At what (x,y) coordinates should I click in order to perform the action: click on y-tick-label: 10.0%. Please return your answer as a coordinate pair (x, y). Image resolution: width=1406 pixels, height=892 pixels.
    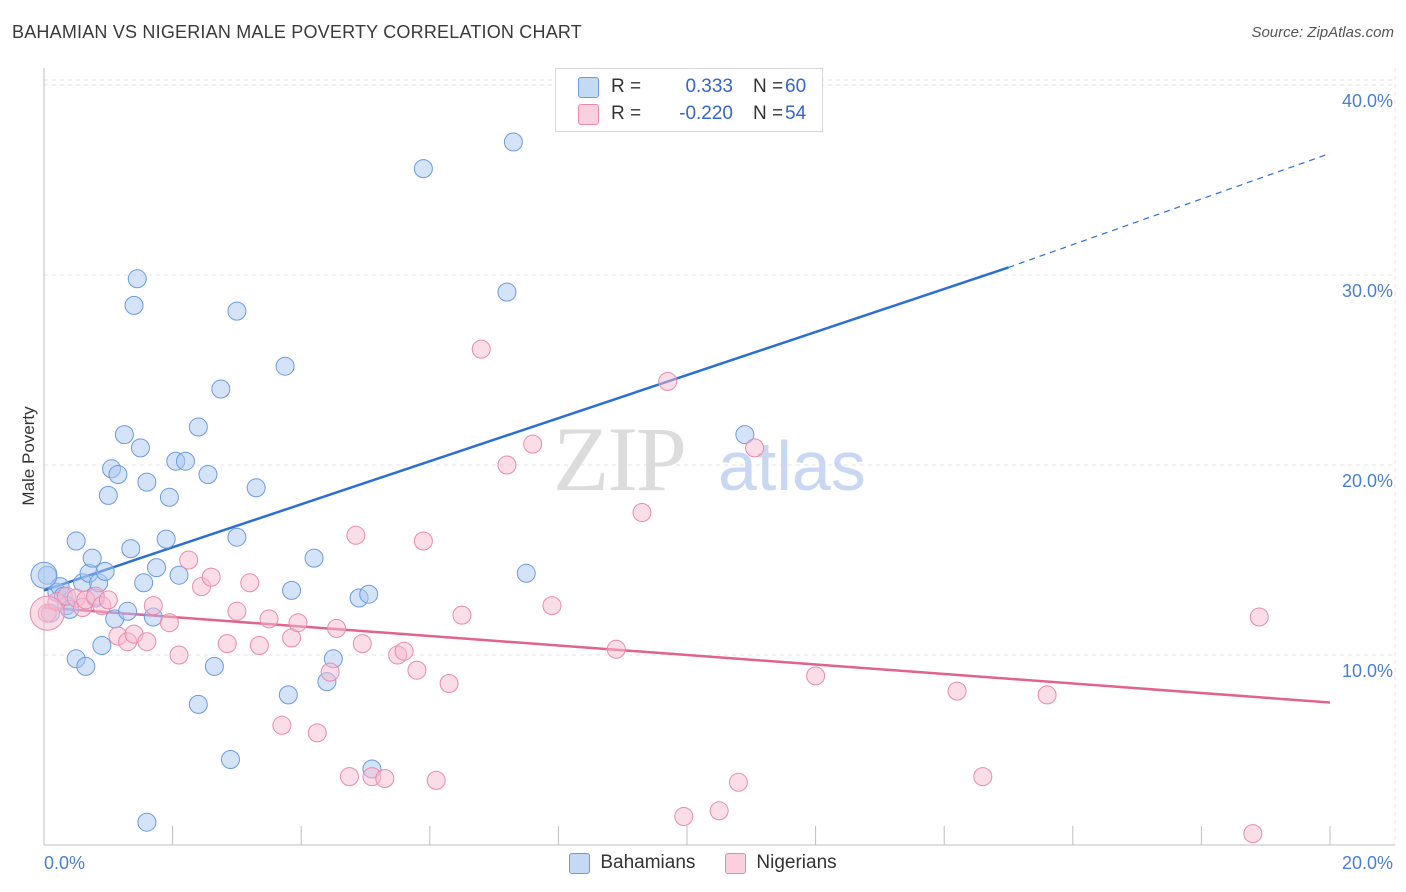
    Looking at the image, I should click on (1367, 671).